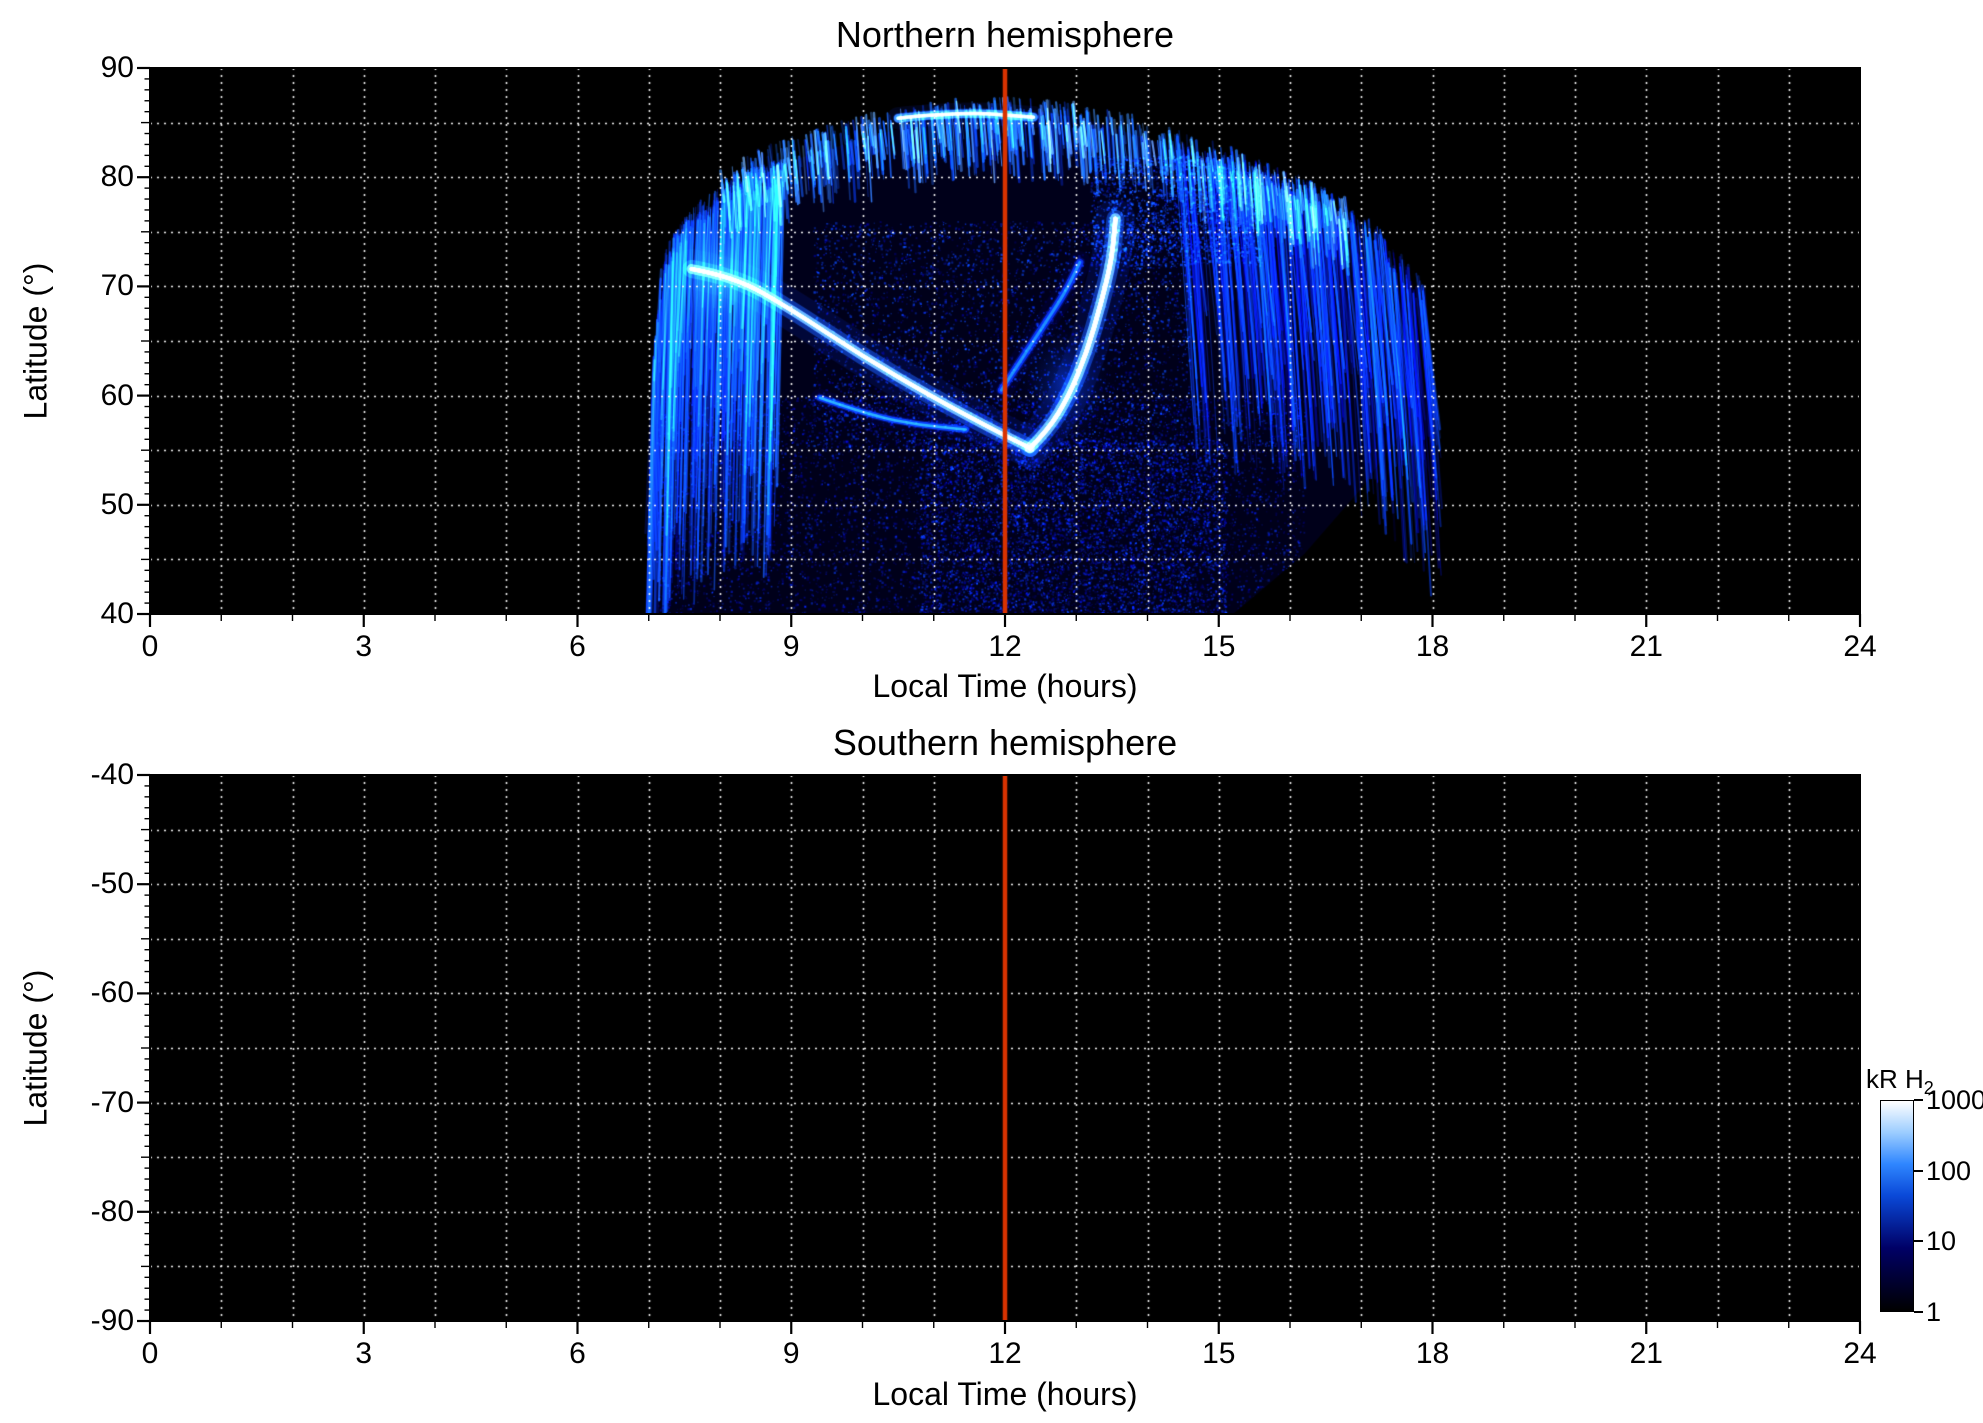  What do you see at coordinates (112, 884) in the screenshot?
I see `y-tick-label: -50` at bounding box center [112, 884].